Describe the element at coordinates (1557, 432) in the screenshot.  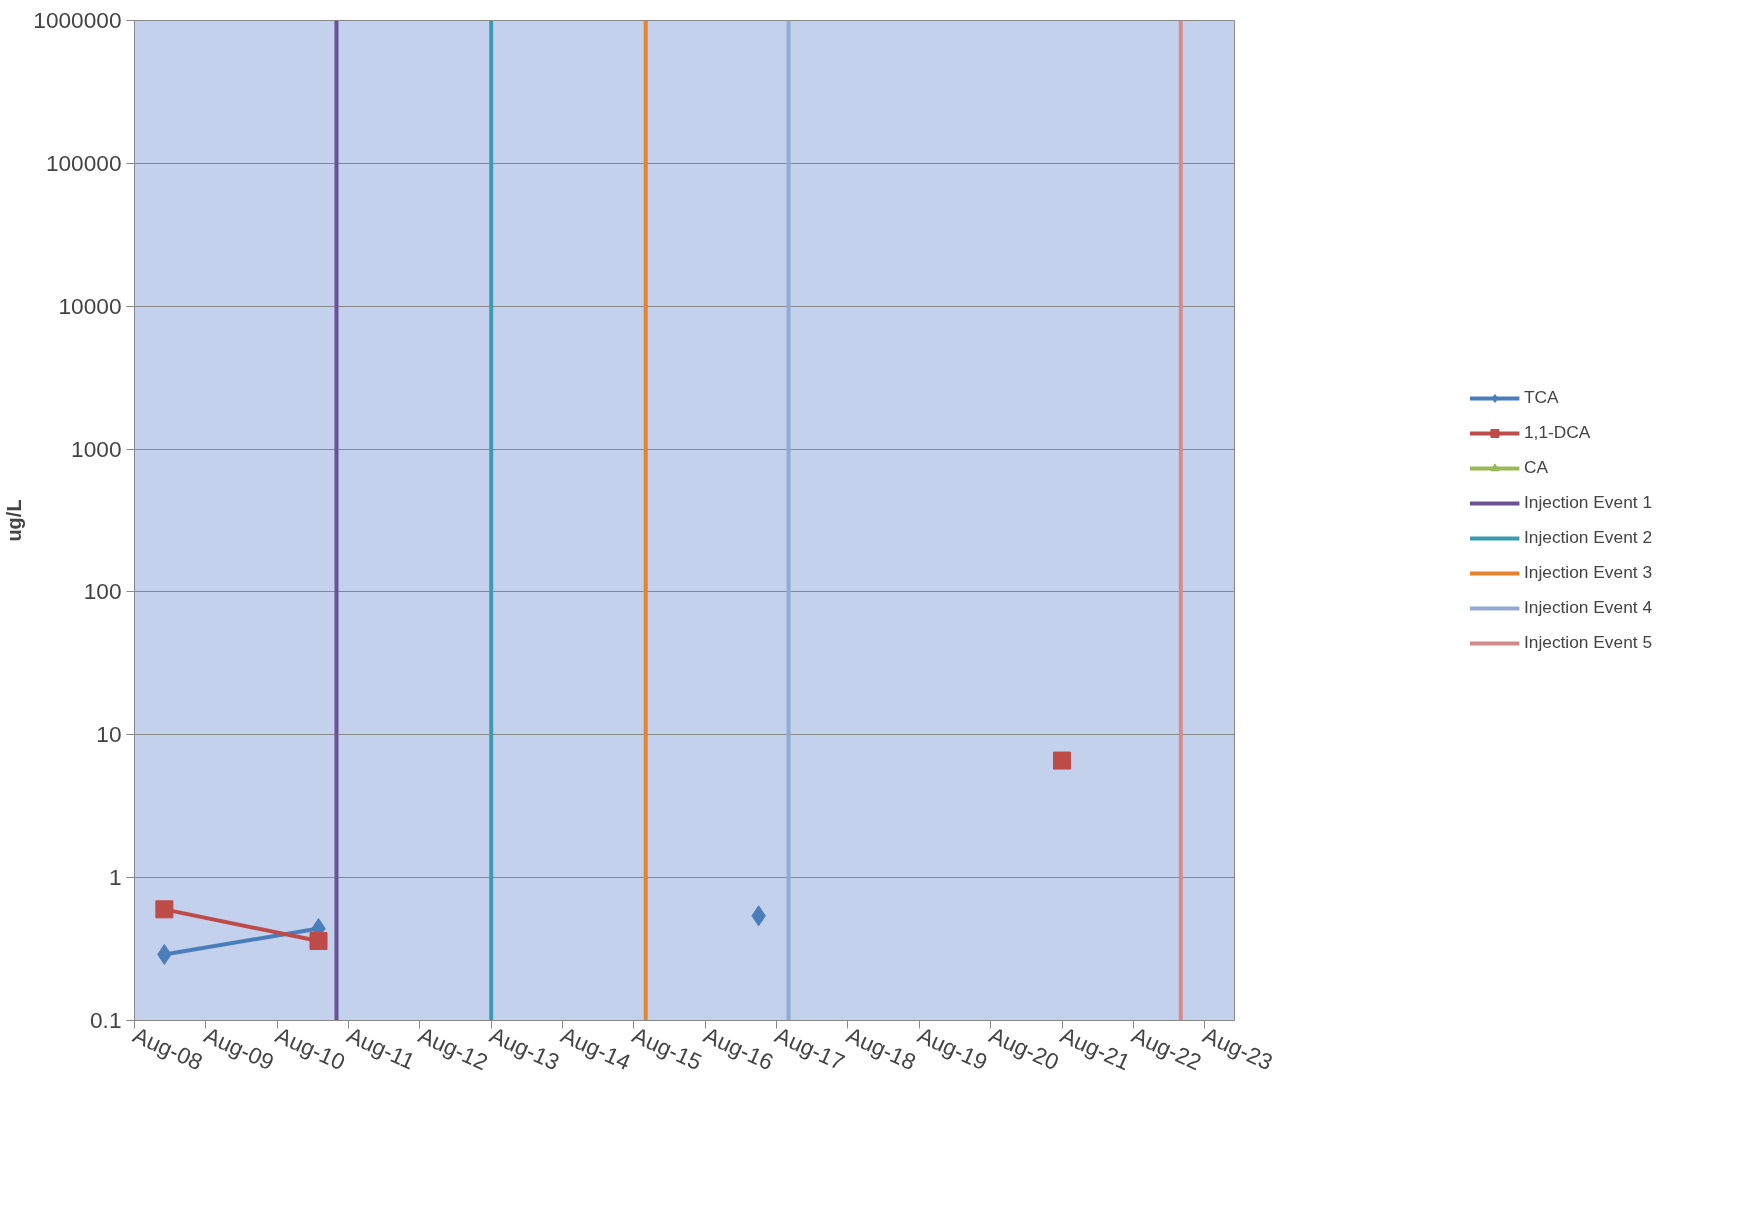
I see `legend-label: 1,1-DCA` at that location.